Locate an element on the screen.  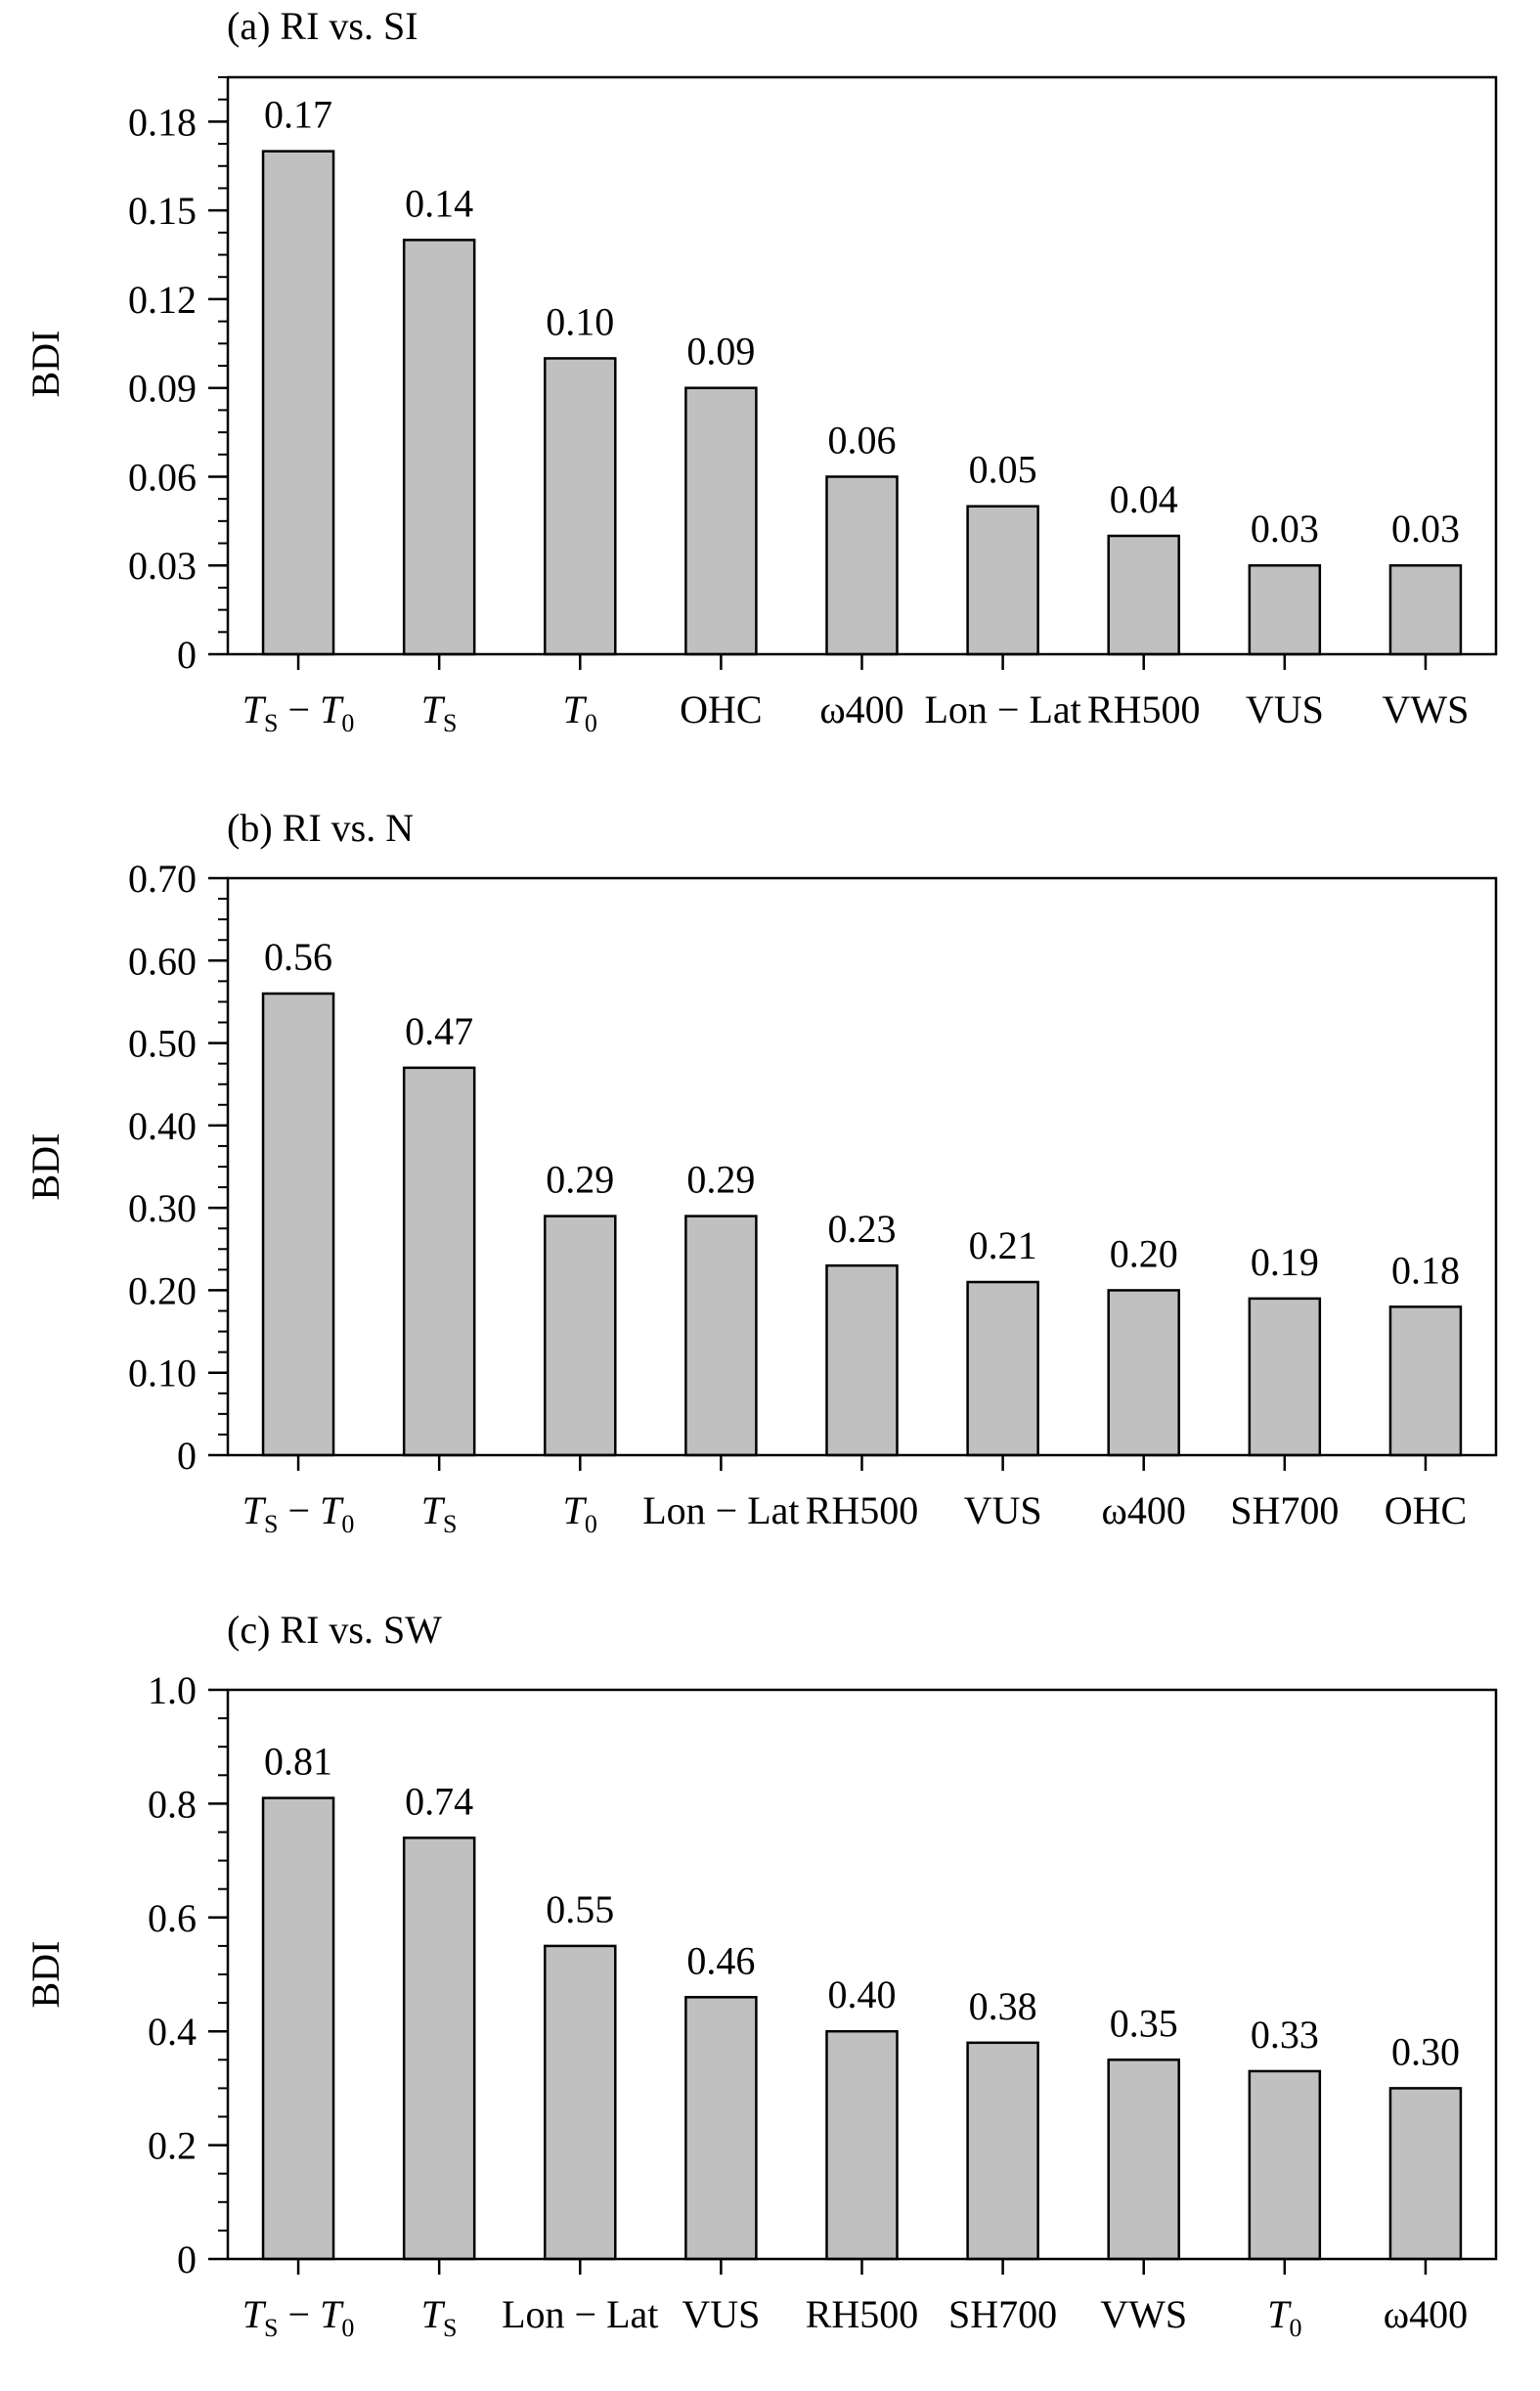
chart-title: (c) RI vs. SW is located at coordinates (334, 1630).